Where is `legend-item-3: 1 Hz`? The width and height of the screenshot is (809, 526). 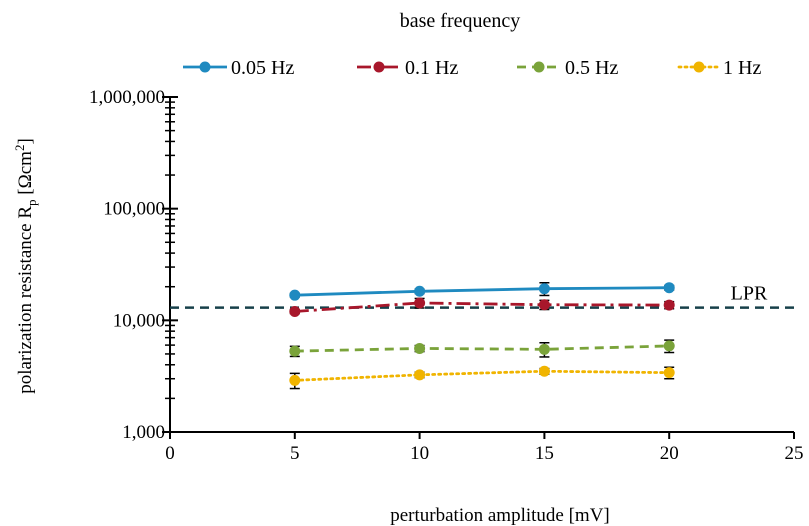 legend-item-3: 1 Hz is located at coordinates (719, 68).